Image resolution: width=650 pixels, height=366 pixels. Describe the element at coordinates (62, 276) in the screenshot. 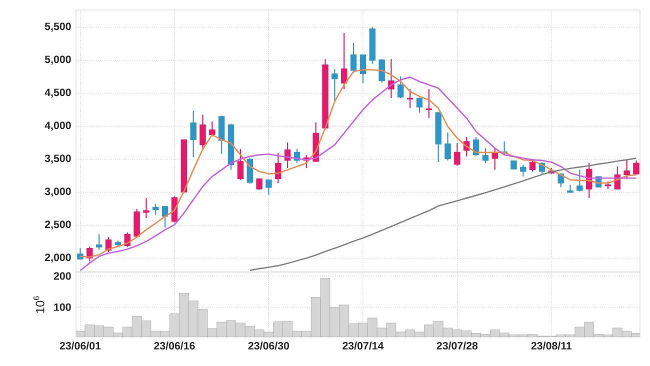

I see `y-tick-label: 200` at that location.